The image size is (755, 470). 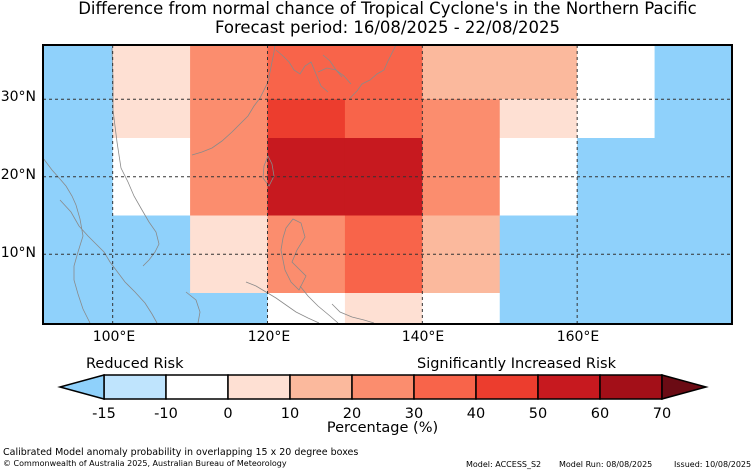 What do you see at coordinates (606, 464) in the screenshot?
I see `model-run-date: Model Run: 08/08/2025` at bounding box center [606, 464].